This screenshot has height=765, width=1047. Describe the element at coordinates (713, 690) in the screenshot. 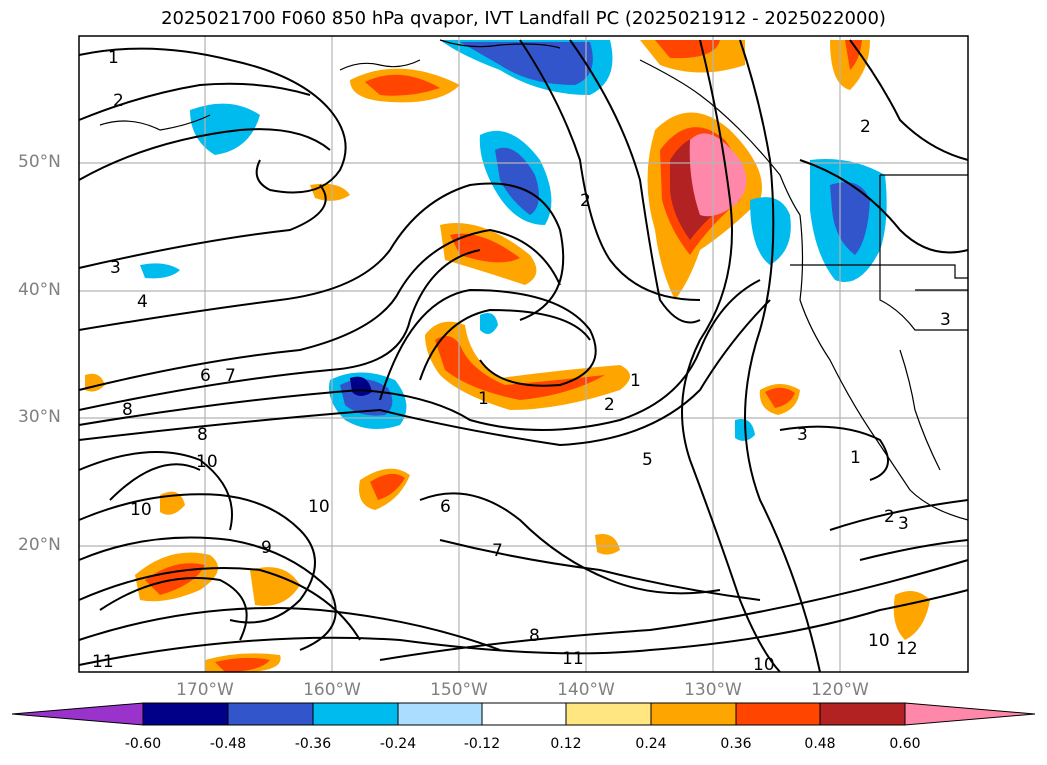

I see `lon-label: 130°W` at that location.